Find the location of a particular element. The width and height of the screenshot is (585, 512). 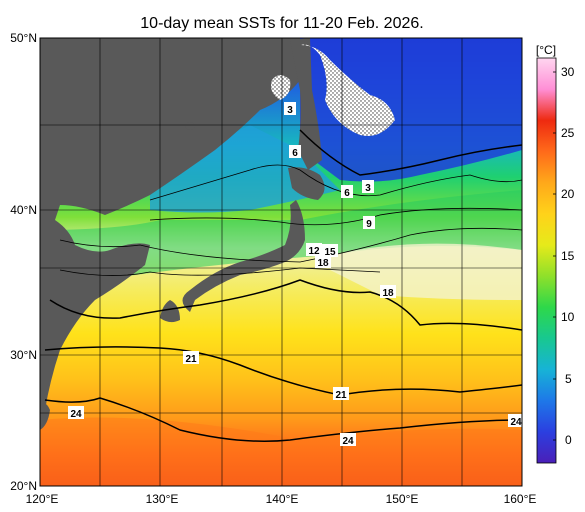

island is located at coordinates (190, 126).